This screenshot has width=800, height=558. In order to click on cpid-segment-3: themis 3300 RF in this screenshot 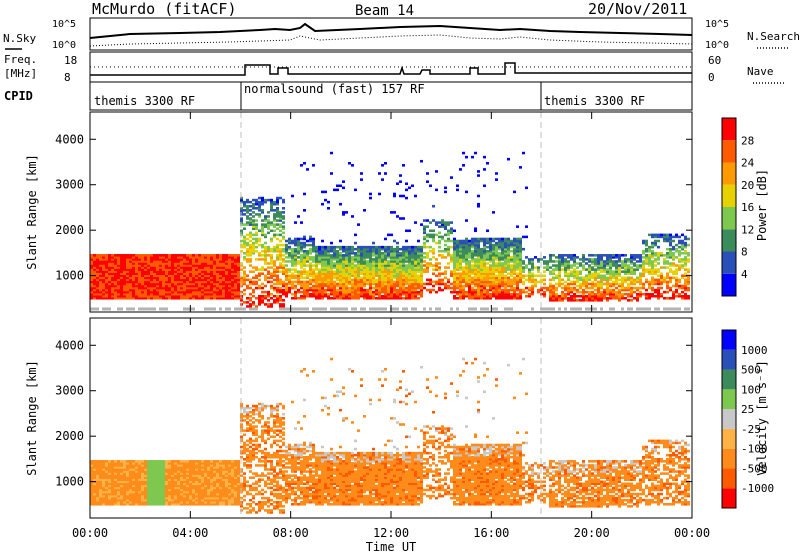, I will do `click(594, 101)`.